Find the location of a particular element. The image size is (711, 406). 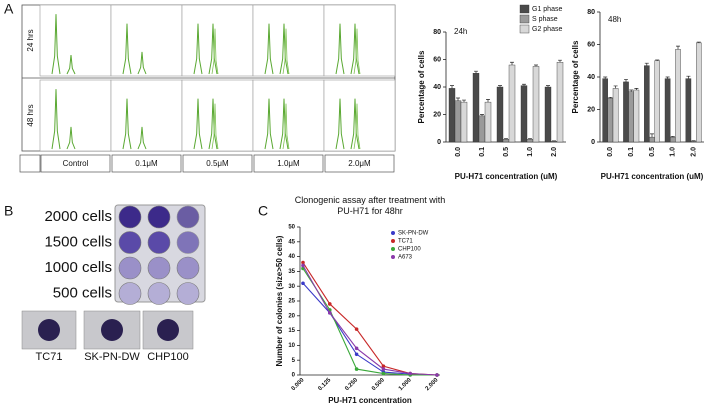

y-tick-label: 35 is located at coordinates (291, 272).